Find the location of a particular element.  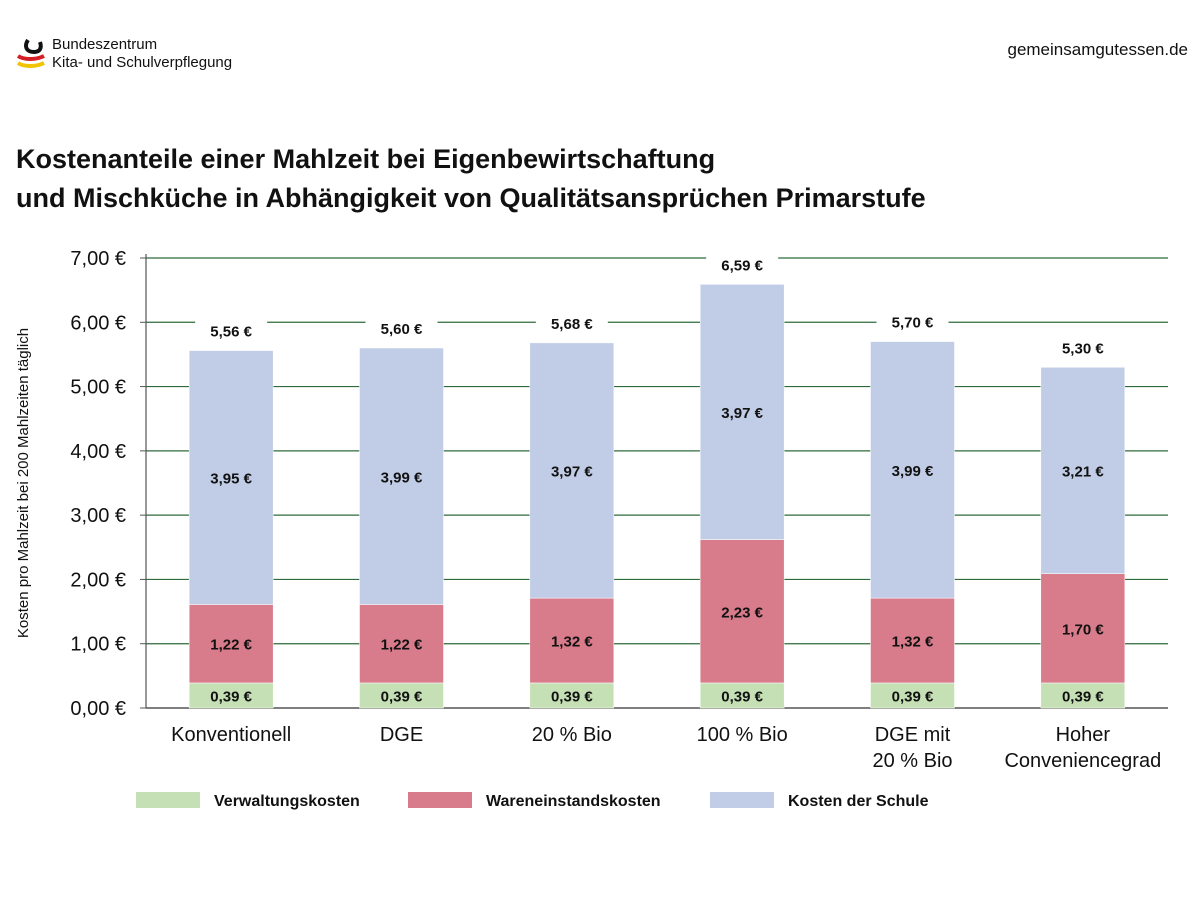

x-tick-label: 100 % Bio is located at coordinates (742, 735).